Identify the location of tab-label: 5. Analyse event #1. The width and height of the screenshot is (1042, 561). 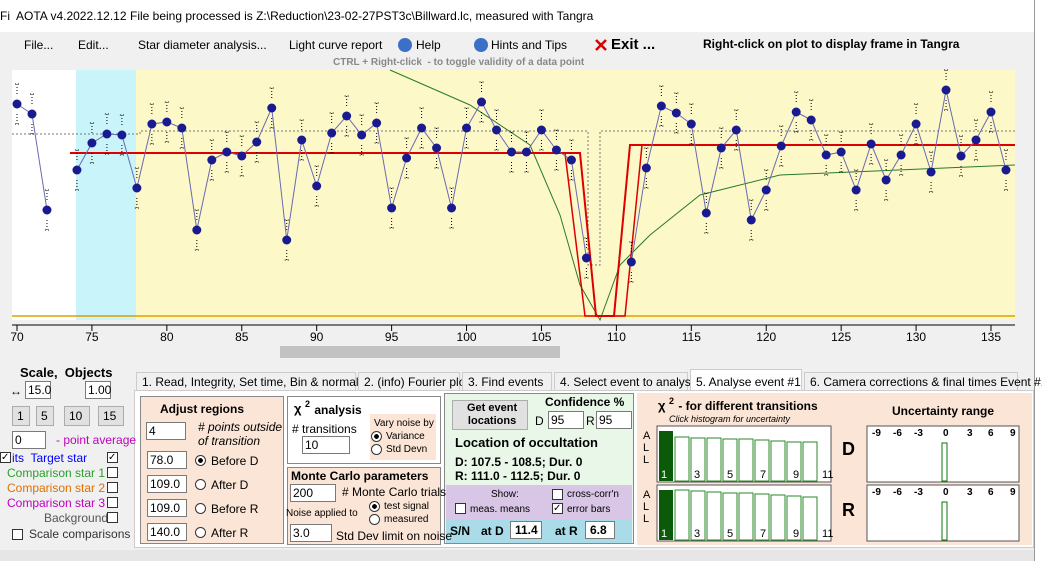
(748, 382).